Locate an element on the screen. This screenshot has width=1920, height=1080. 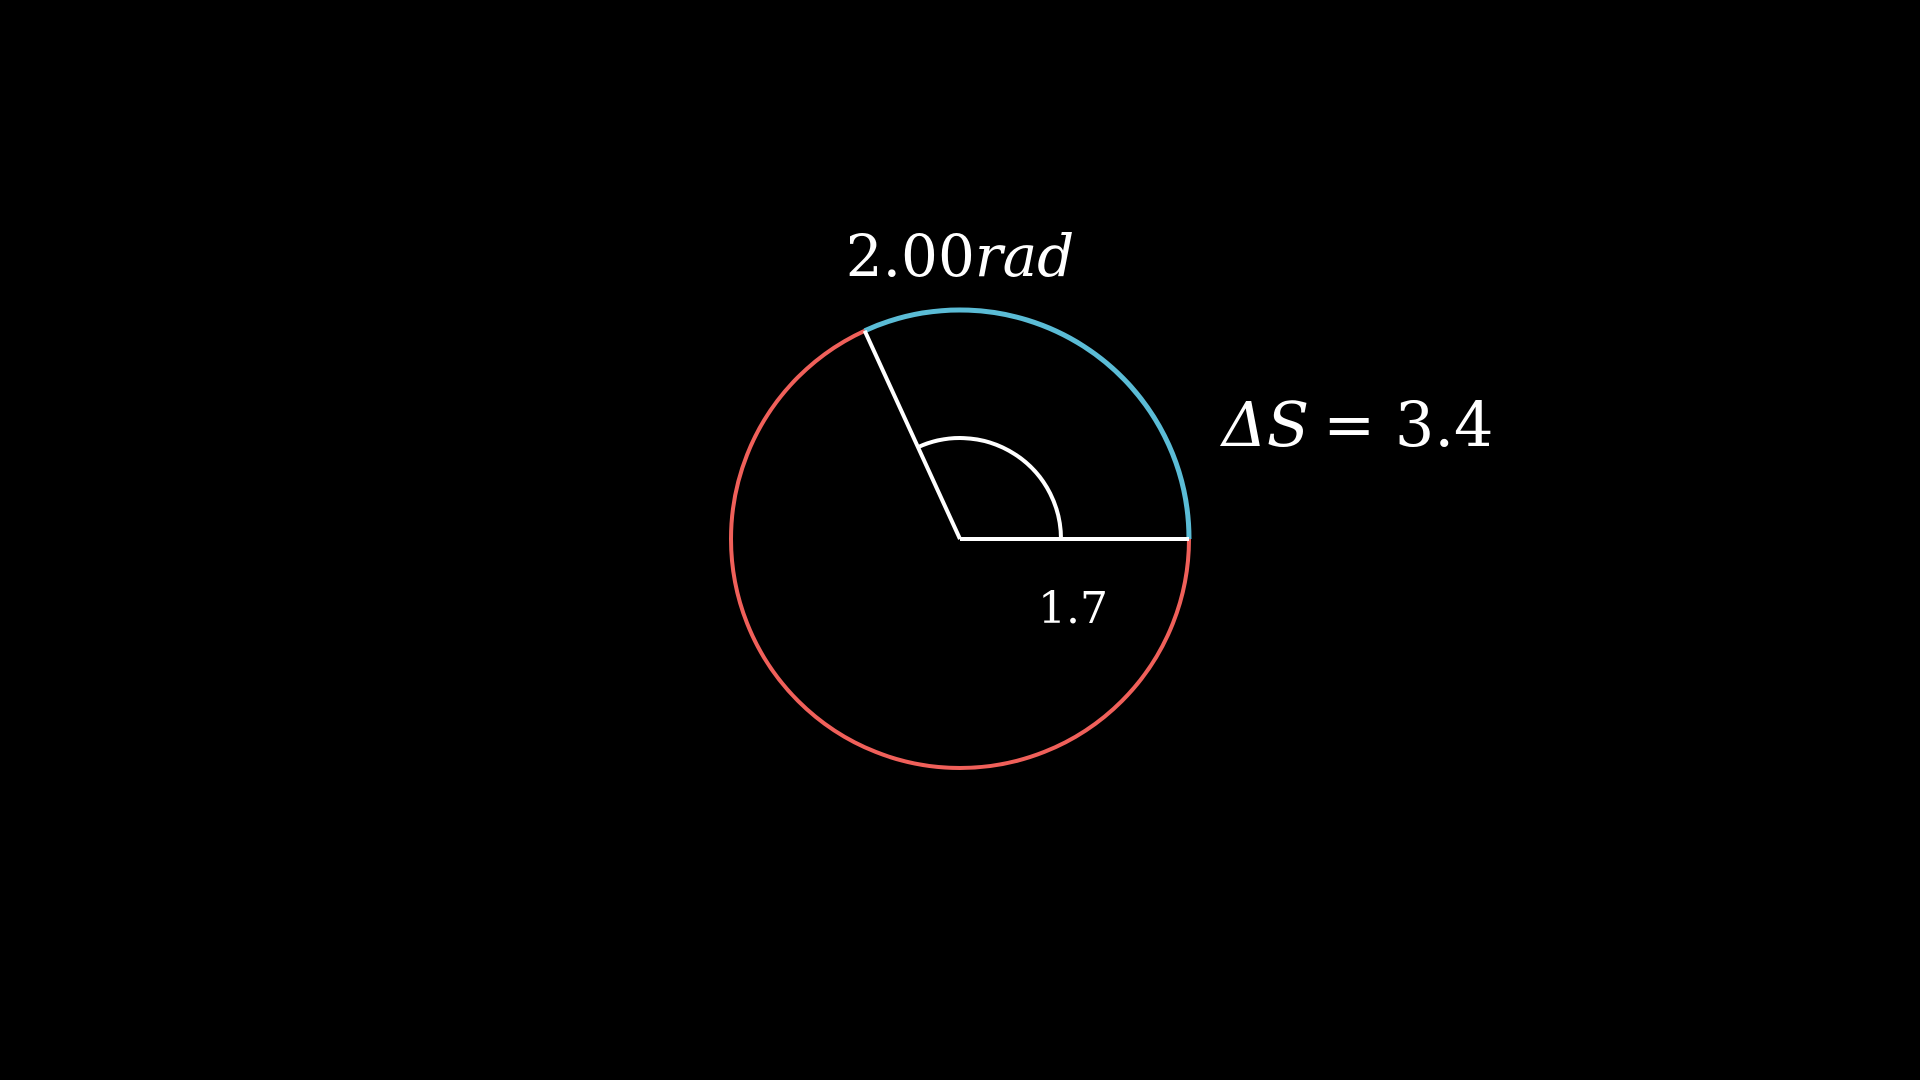
arc-length-label: ΔS = 3.4 is located at coordinates (1357, 424).